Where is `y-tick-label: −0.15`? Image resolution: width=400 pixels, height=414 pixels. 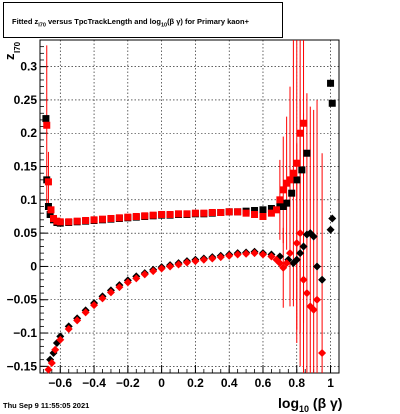 y-tick-label: −0.15 is located at coordinates (22, 366).